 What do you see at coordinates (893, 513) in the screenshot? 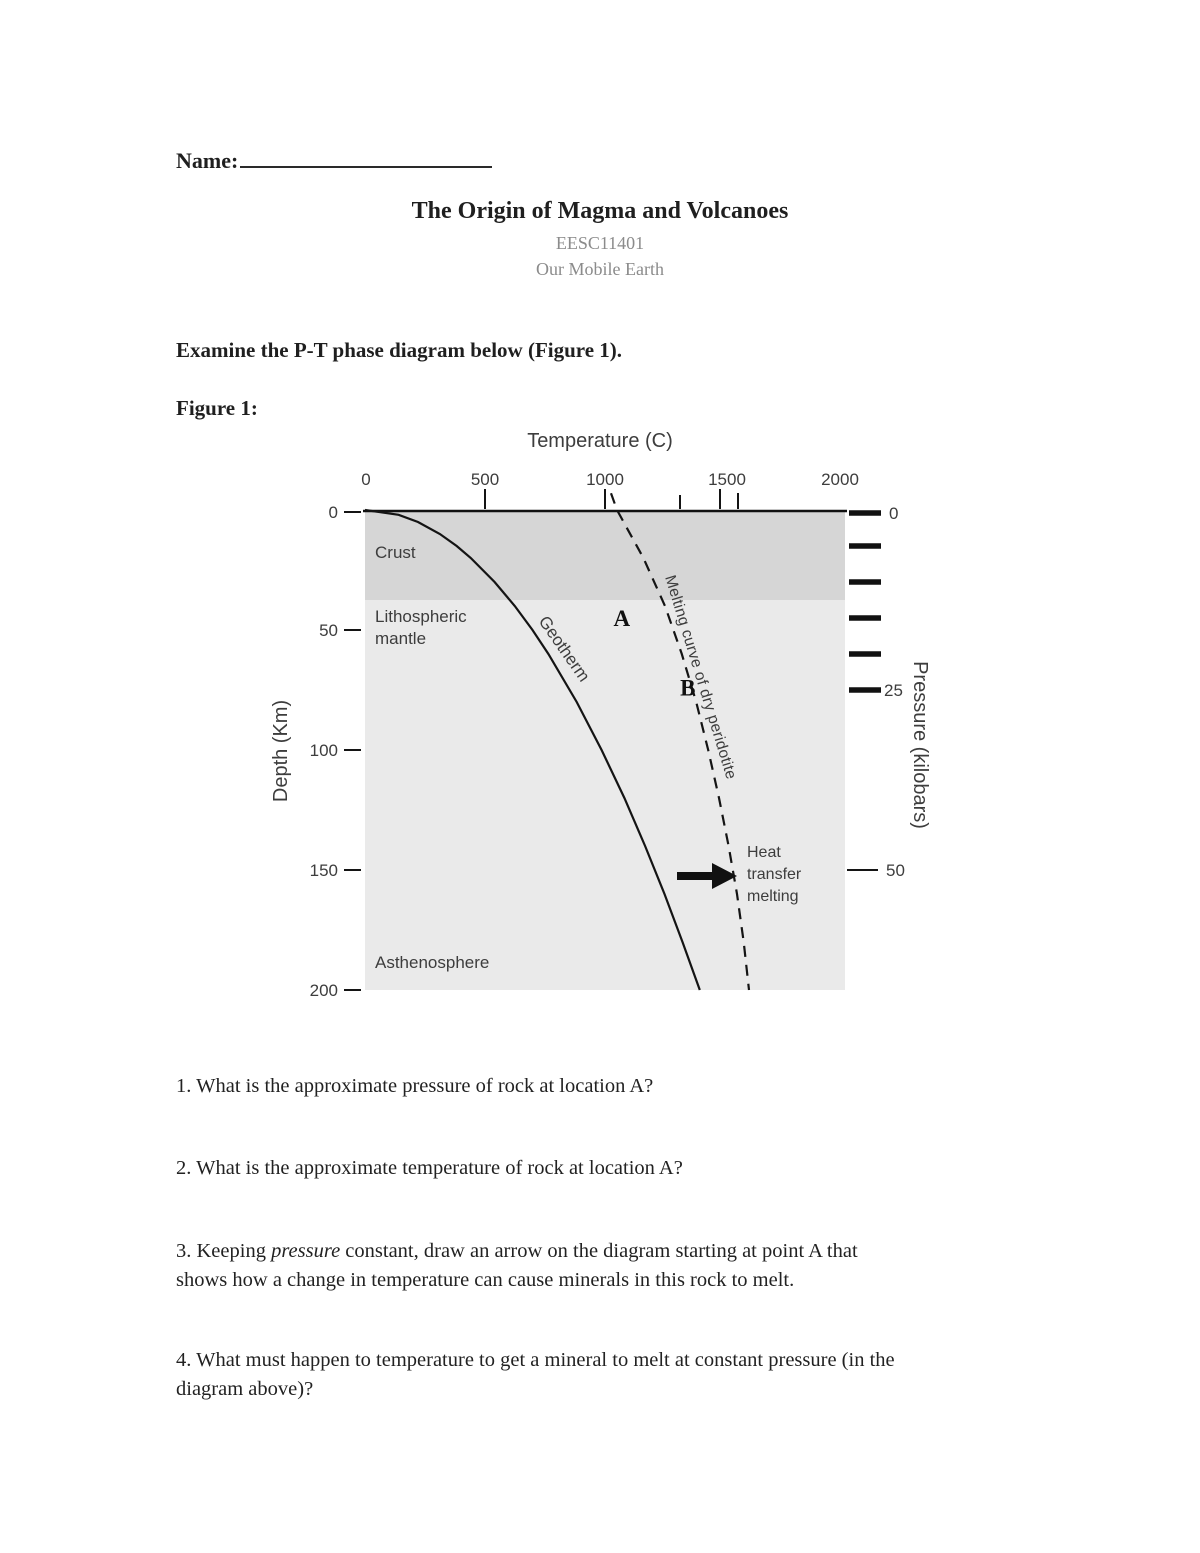
I see `pressure-tick-label-0: 0` at bounding box center [893, 513].